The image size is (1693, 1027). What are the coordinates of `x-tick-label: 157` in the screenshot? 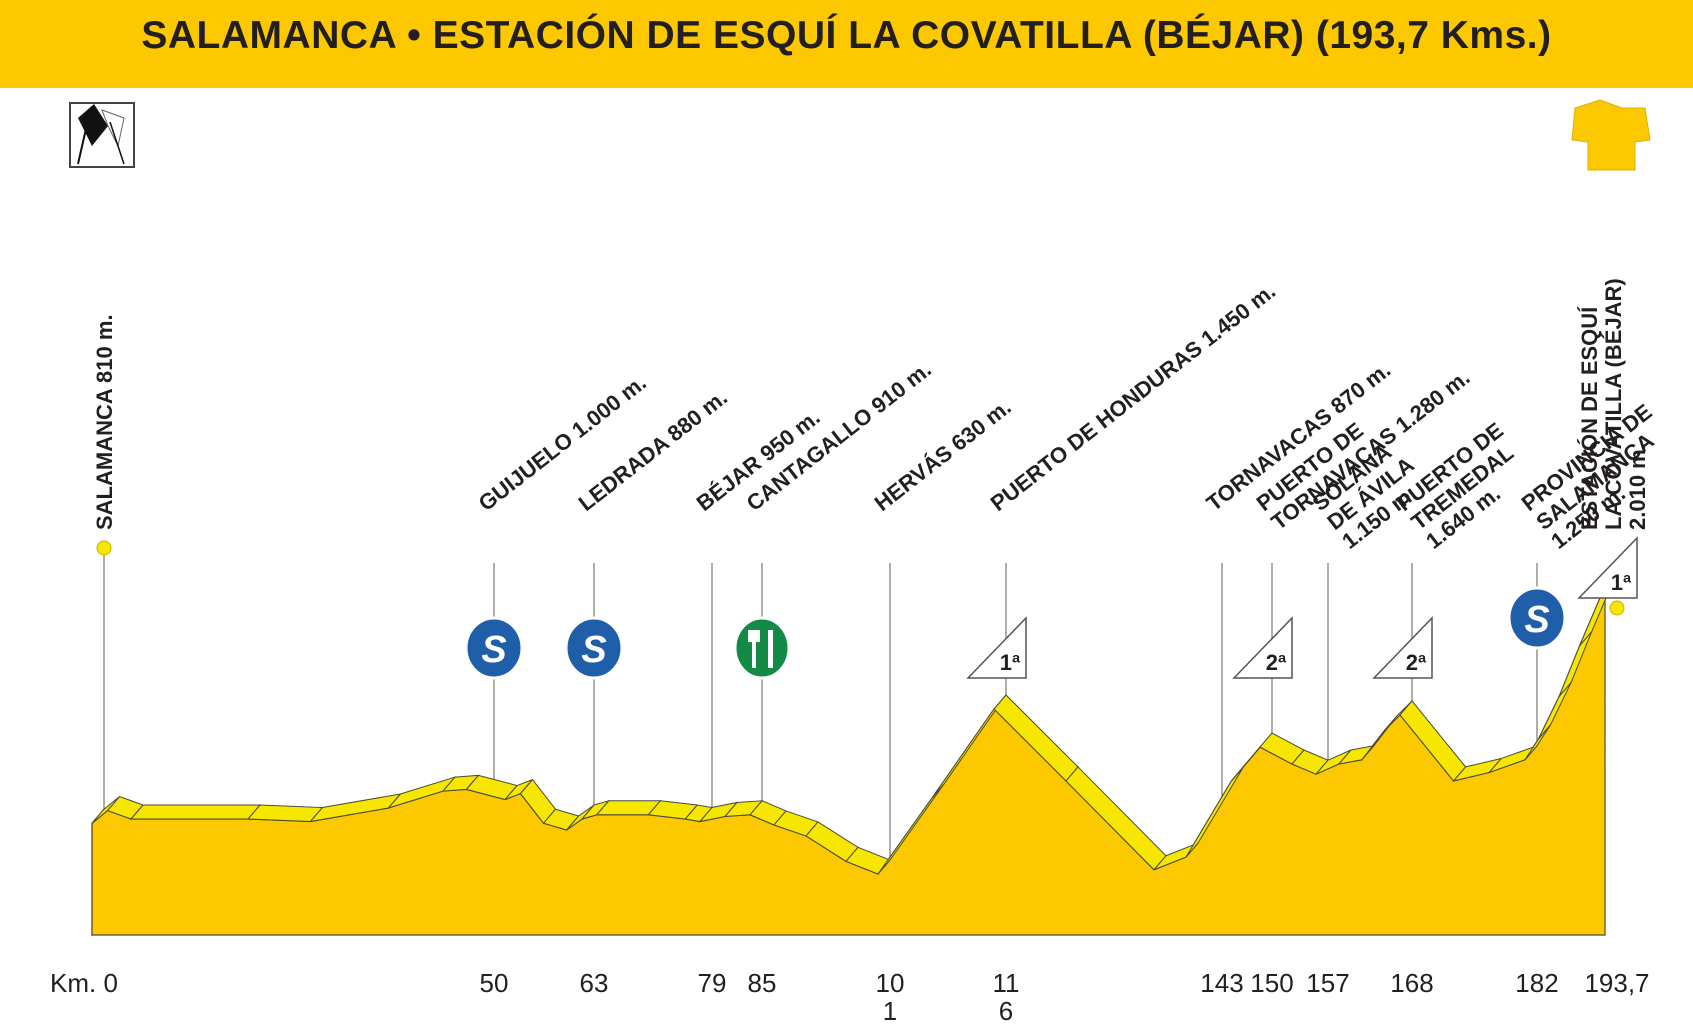 It's located at (1327, 983).